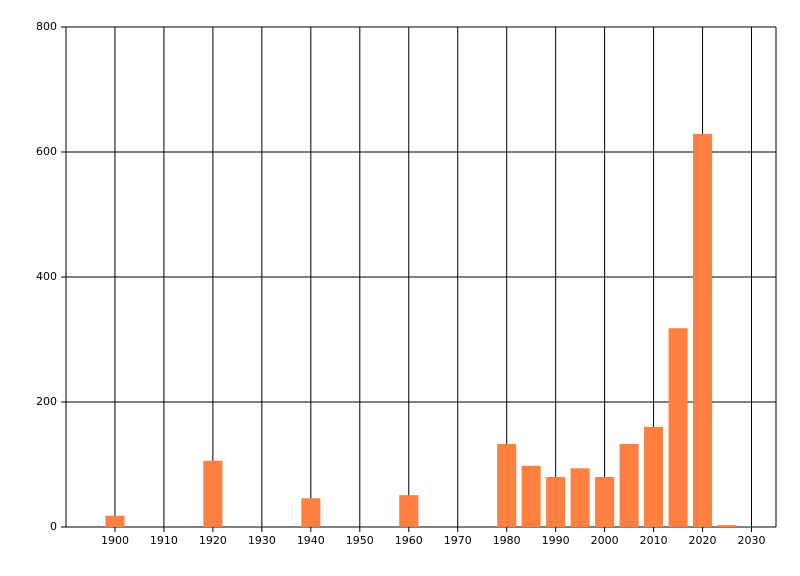 The height and width of the screenshot is (576, 800). What do you see at coordinates (556, 540) in the screenshot?
I see `x-tick-label: 1990` at bounding box center [556, 540].